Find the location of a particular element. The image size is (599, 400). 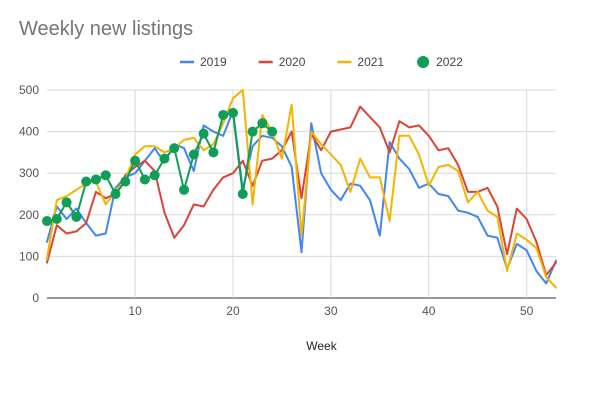

legend-marker is located at coordinates (423, 62).